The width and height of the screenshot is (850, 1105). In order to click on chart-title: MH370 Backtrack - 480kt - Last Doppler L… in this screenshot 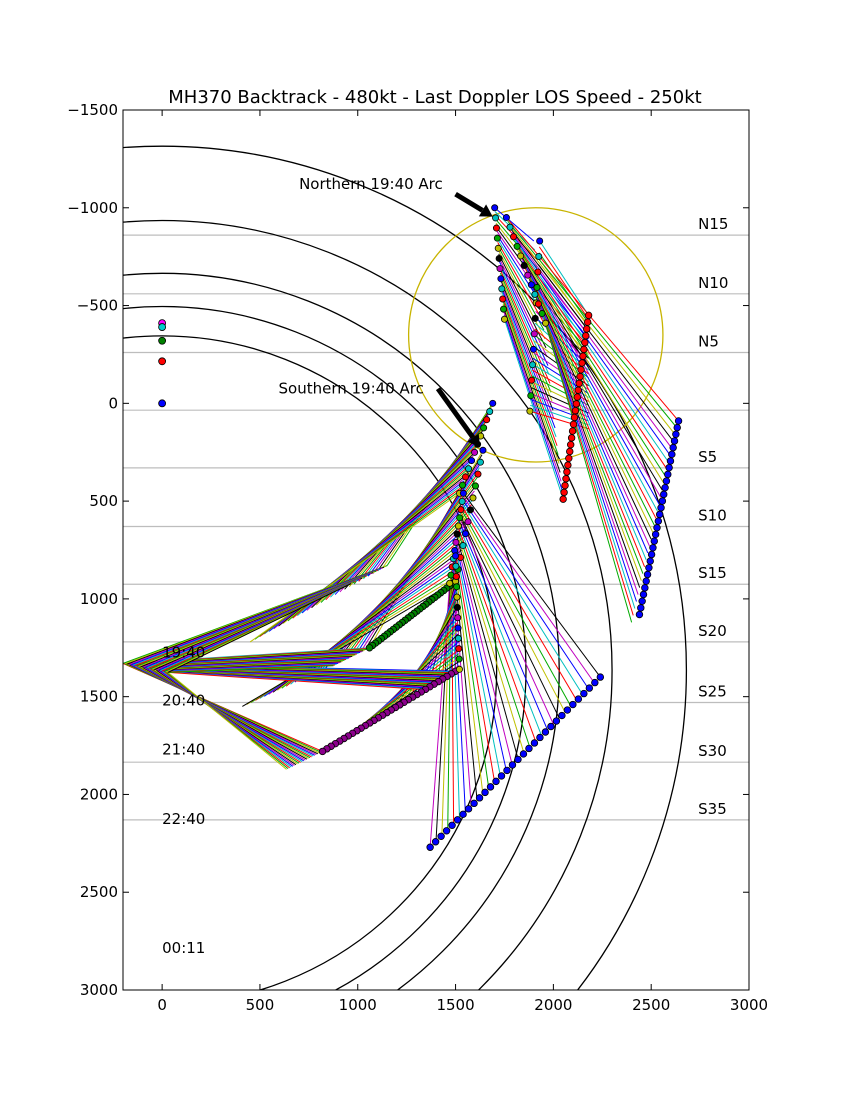, I will do `click(434, 97)`.